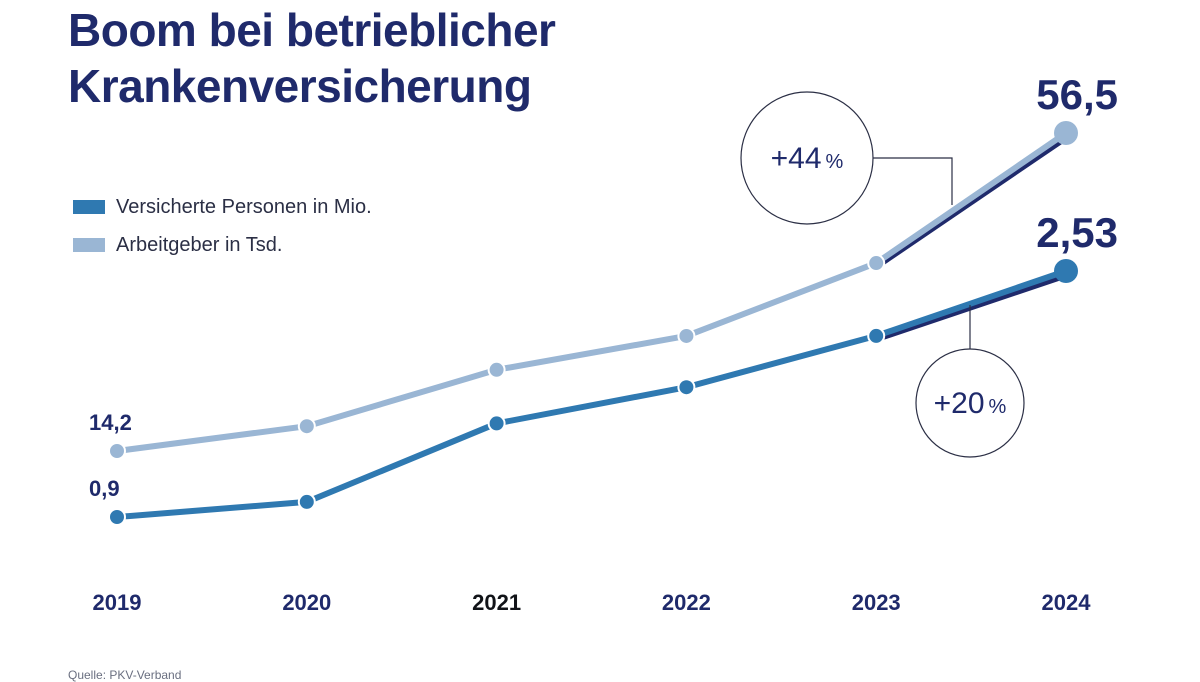 This screenshot has height=682, width=1200. I want to click on change-label-arbeitgeber: +44%, so click(807, 158).